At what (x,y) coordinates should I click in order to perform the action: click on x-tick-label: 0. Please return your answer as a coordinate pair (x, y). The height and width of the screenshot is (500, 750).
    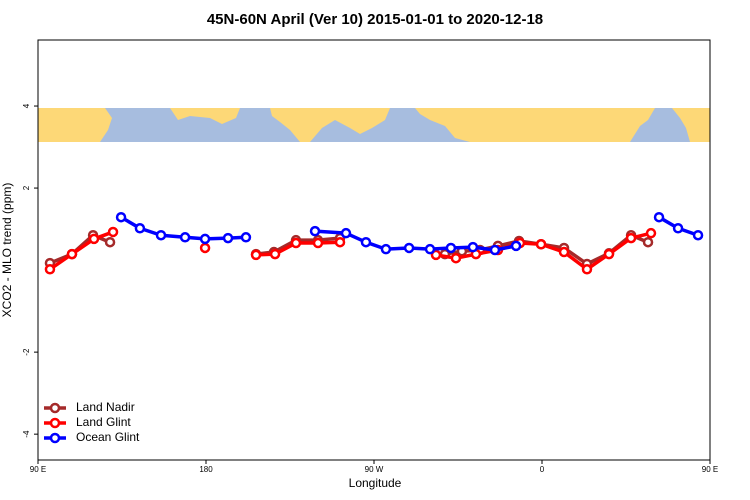
    Looking at the image, I should click on (542, 469).